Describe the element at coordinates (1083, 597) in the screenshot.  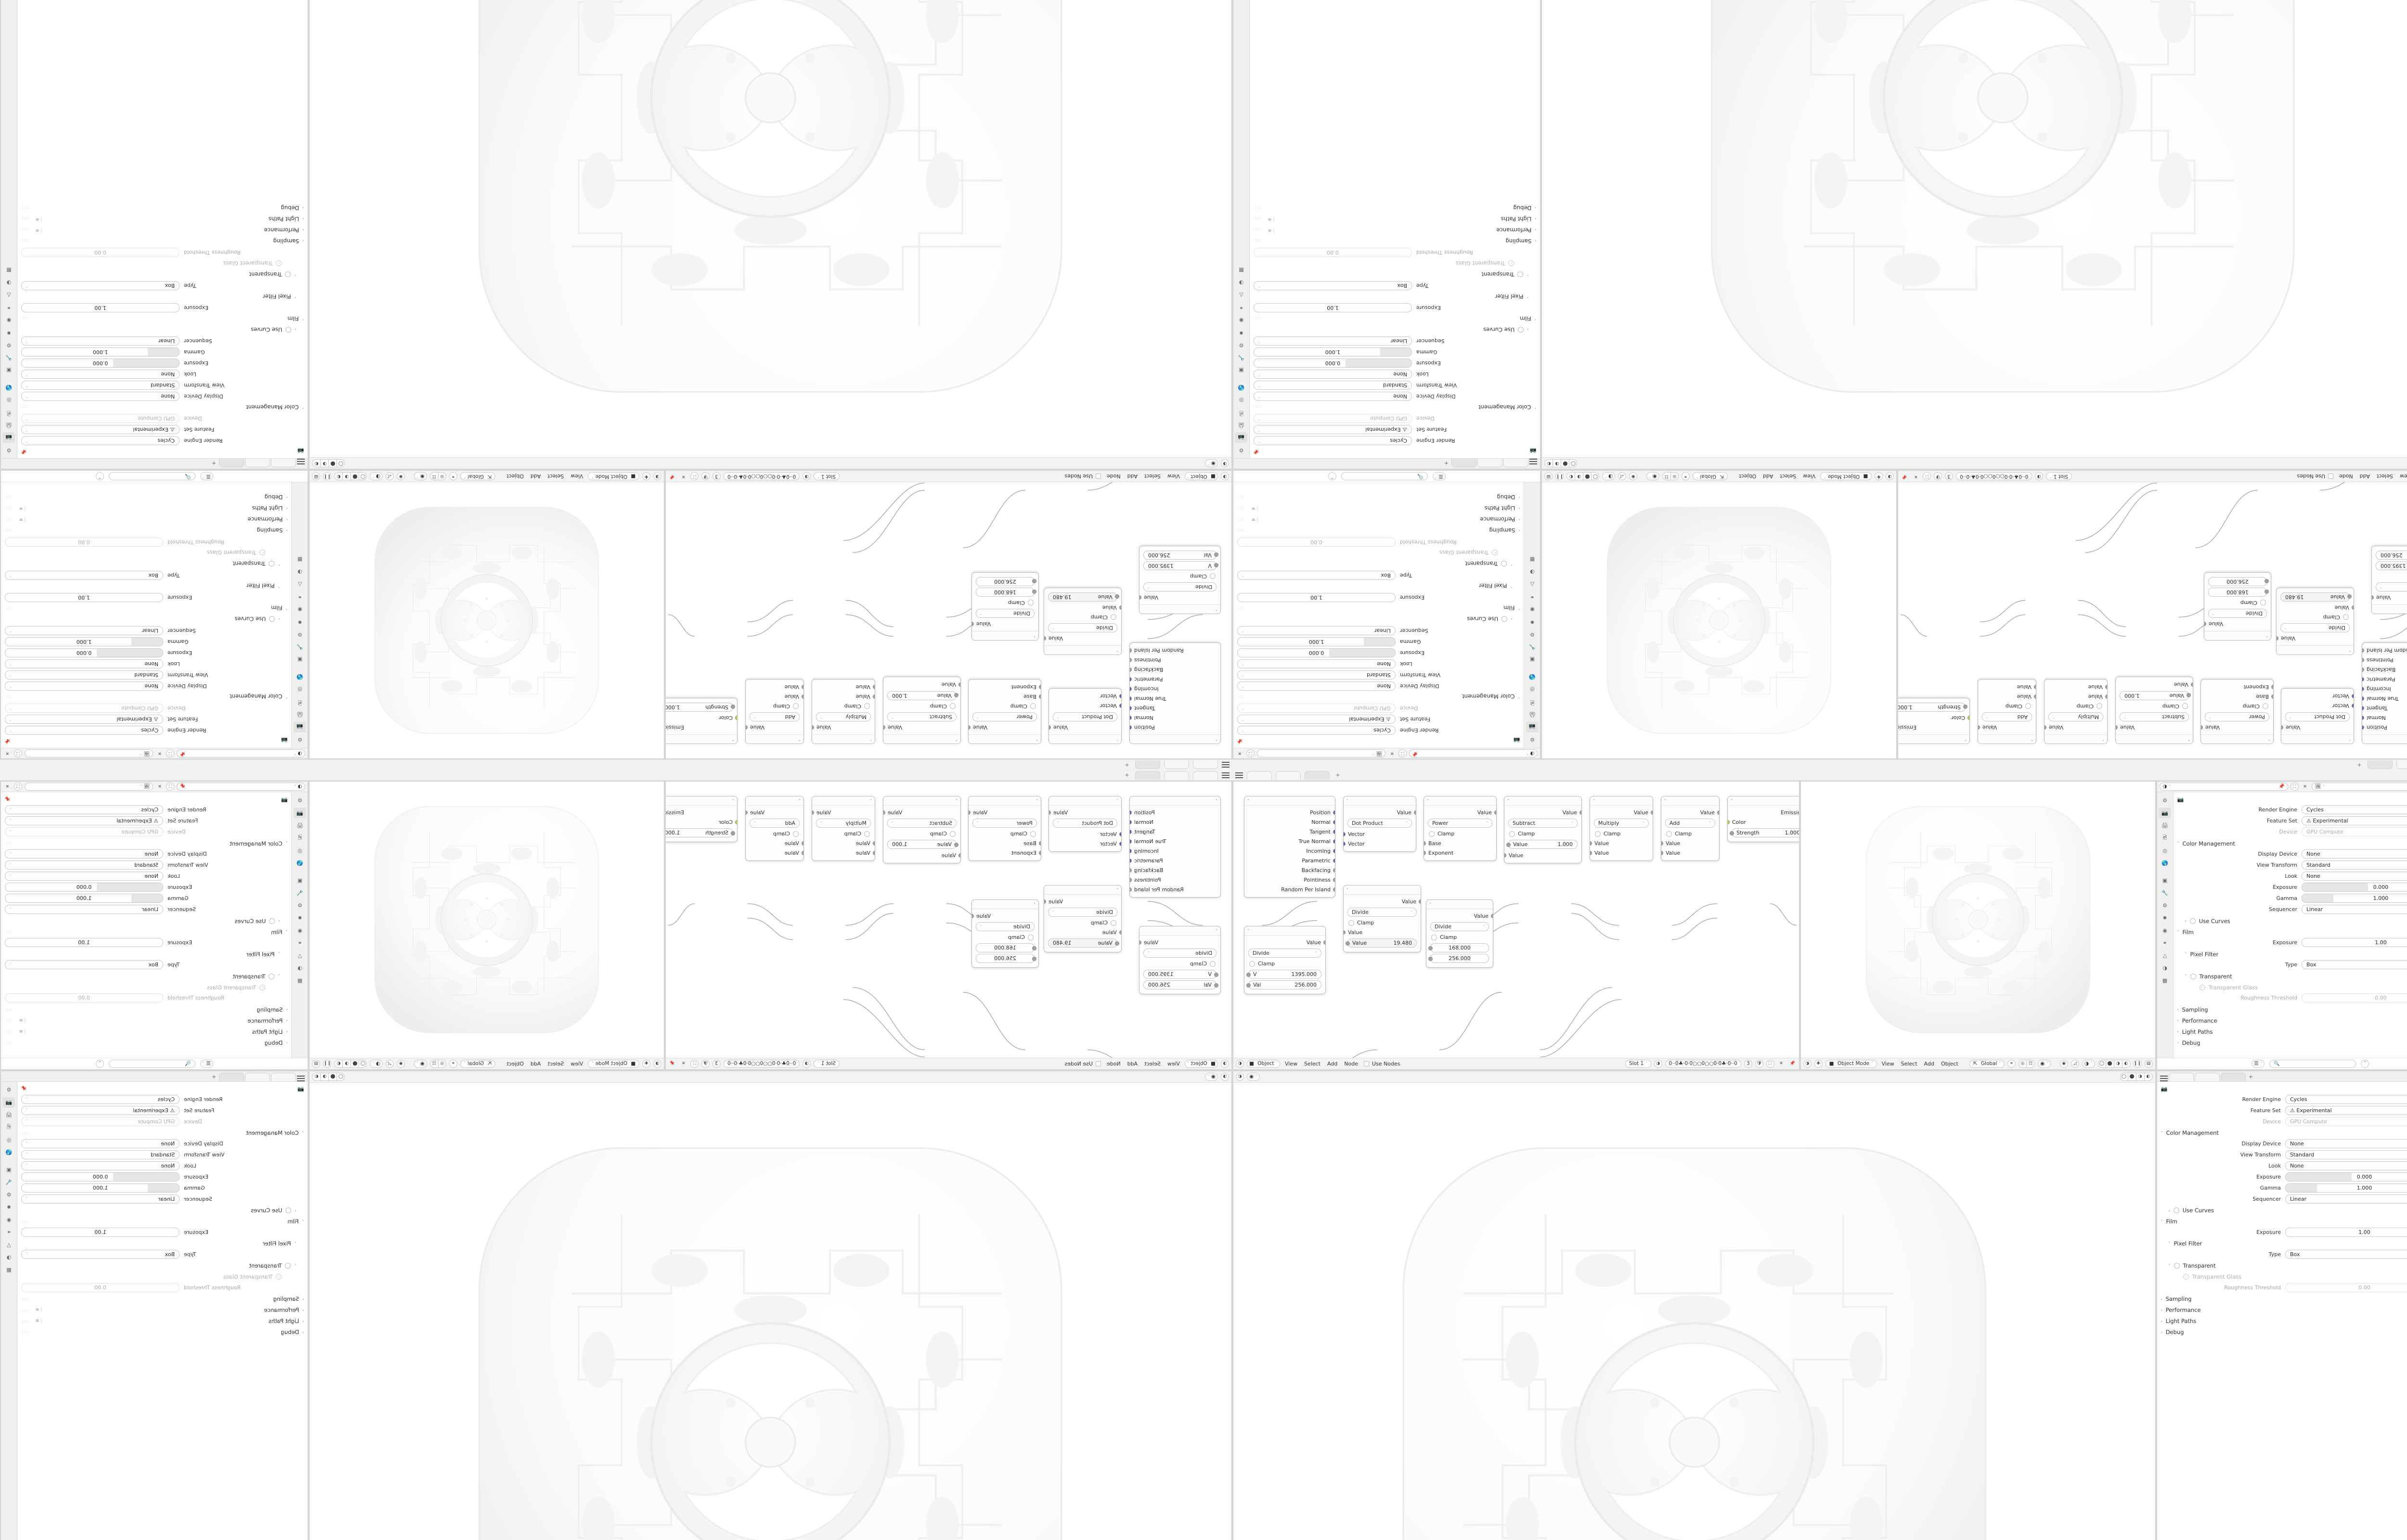
I see `value-field: Value 19.480` at that location.